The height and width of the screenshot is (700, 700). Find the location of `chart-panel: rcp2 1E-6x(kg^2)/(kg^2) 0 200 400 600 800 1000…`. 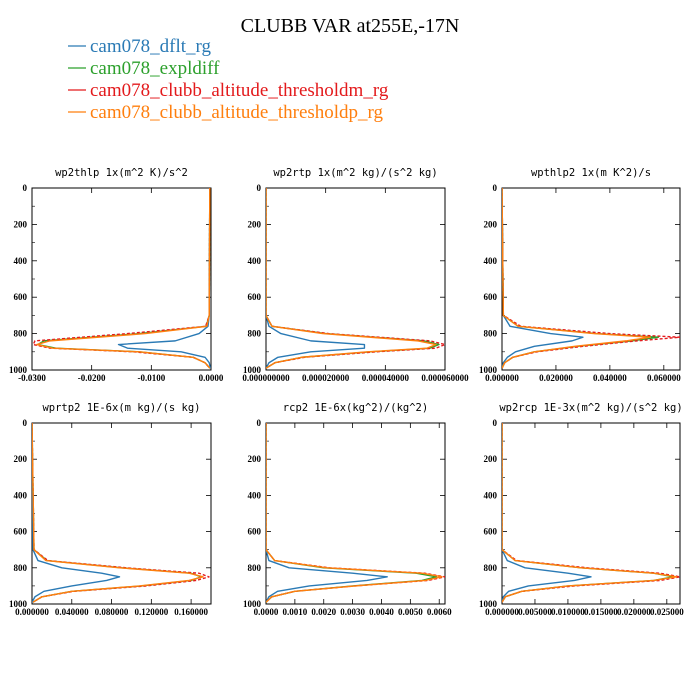

chart-panel: rcp2 1E-6x(kg^2)/(kg^2) 0 200 400 600 800 1000… is located at coordinates (347, 509).